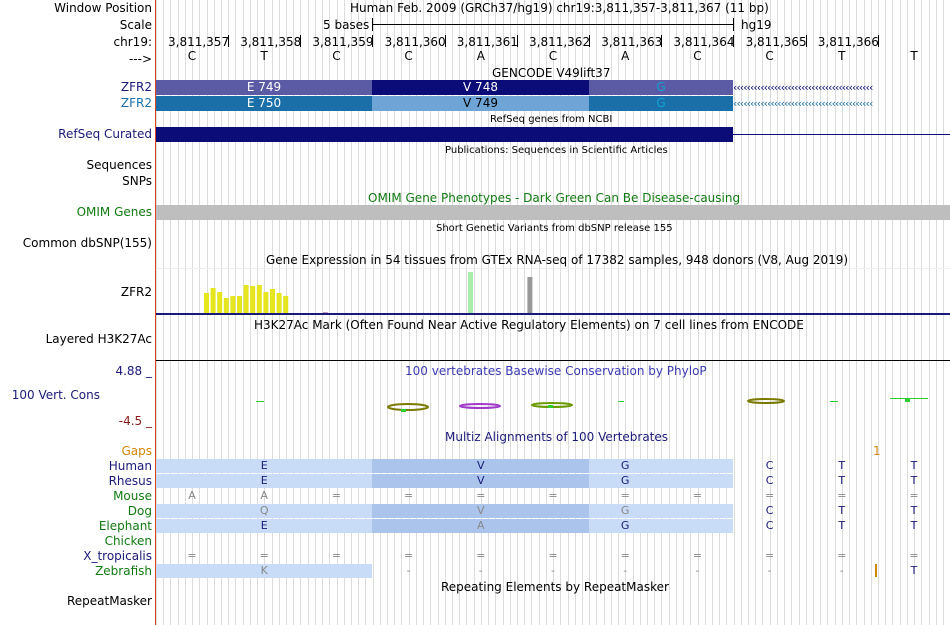 The image size is (950, 625). What do you see at coordinates (130, 481) in the screenshot?
I see `species-rhesus-label: Rhesus` at bounding box center [130, 481].